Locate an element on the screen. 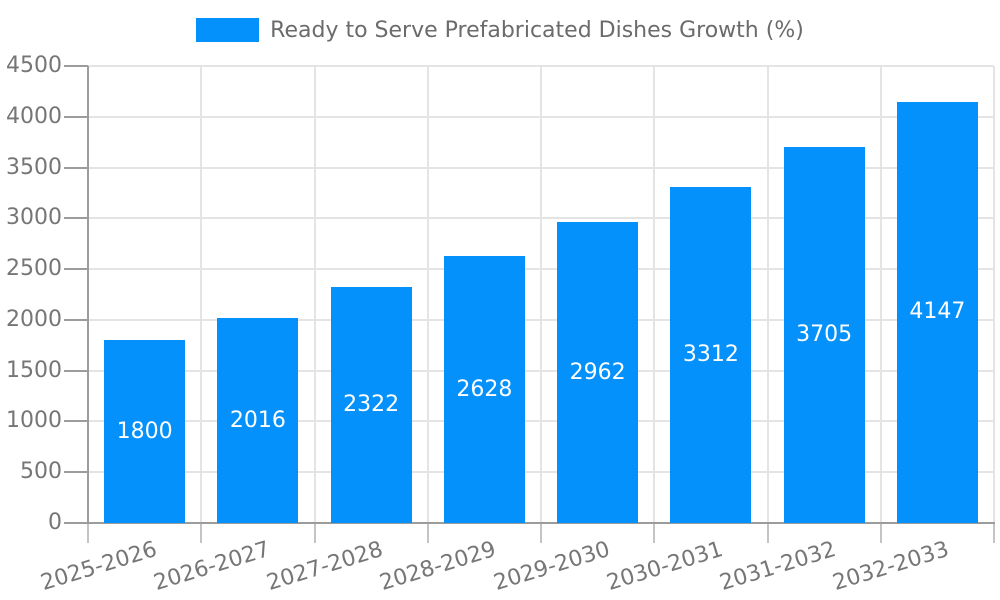 This screenshot has height=600, width=1000. x-axis-label: 2025-2026 is located at coordinates (98, 567).